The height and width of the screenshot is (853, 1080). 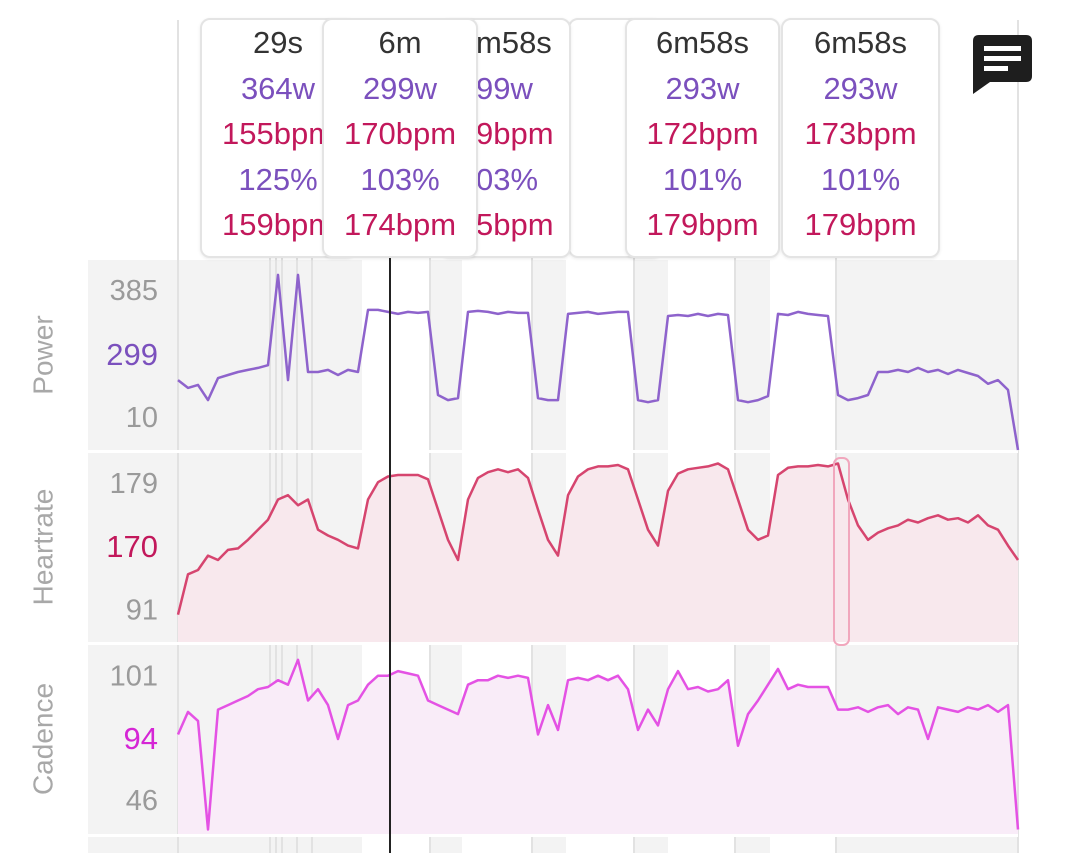 I want to click on y-axis-label: Power, so click(x=42, y=354).